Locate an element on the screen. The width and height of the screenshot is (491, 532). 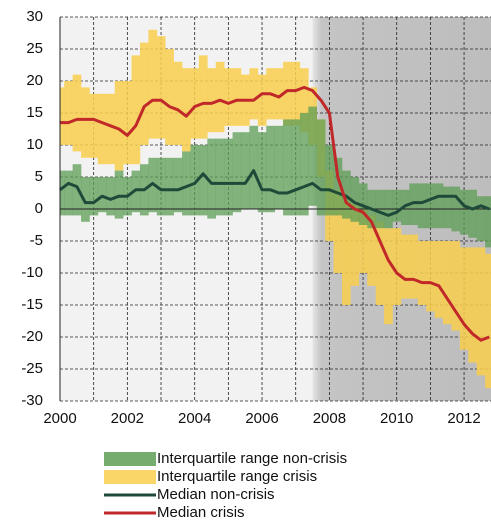
y-tick-label: 15 is located at coordinates (34, 112).